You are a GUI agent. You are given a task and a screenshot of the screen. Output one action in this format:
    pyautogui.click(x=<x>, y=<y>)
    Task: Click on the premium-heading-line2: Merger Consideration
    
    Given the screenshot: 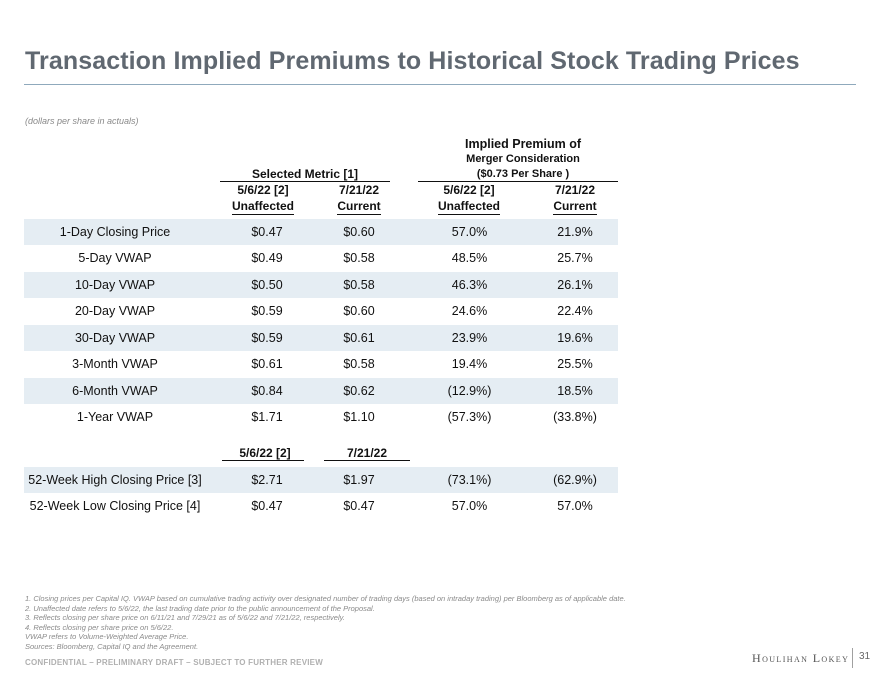 What is the action you would take?
    pyautogui.click(x=523, y=159)
    